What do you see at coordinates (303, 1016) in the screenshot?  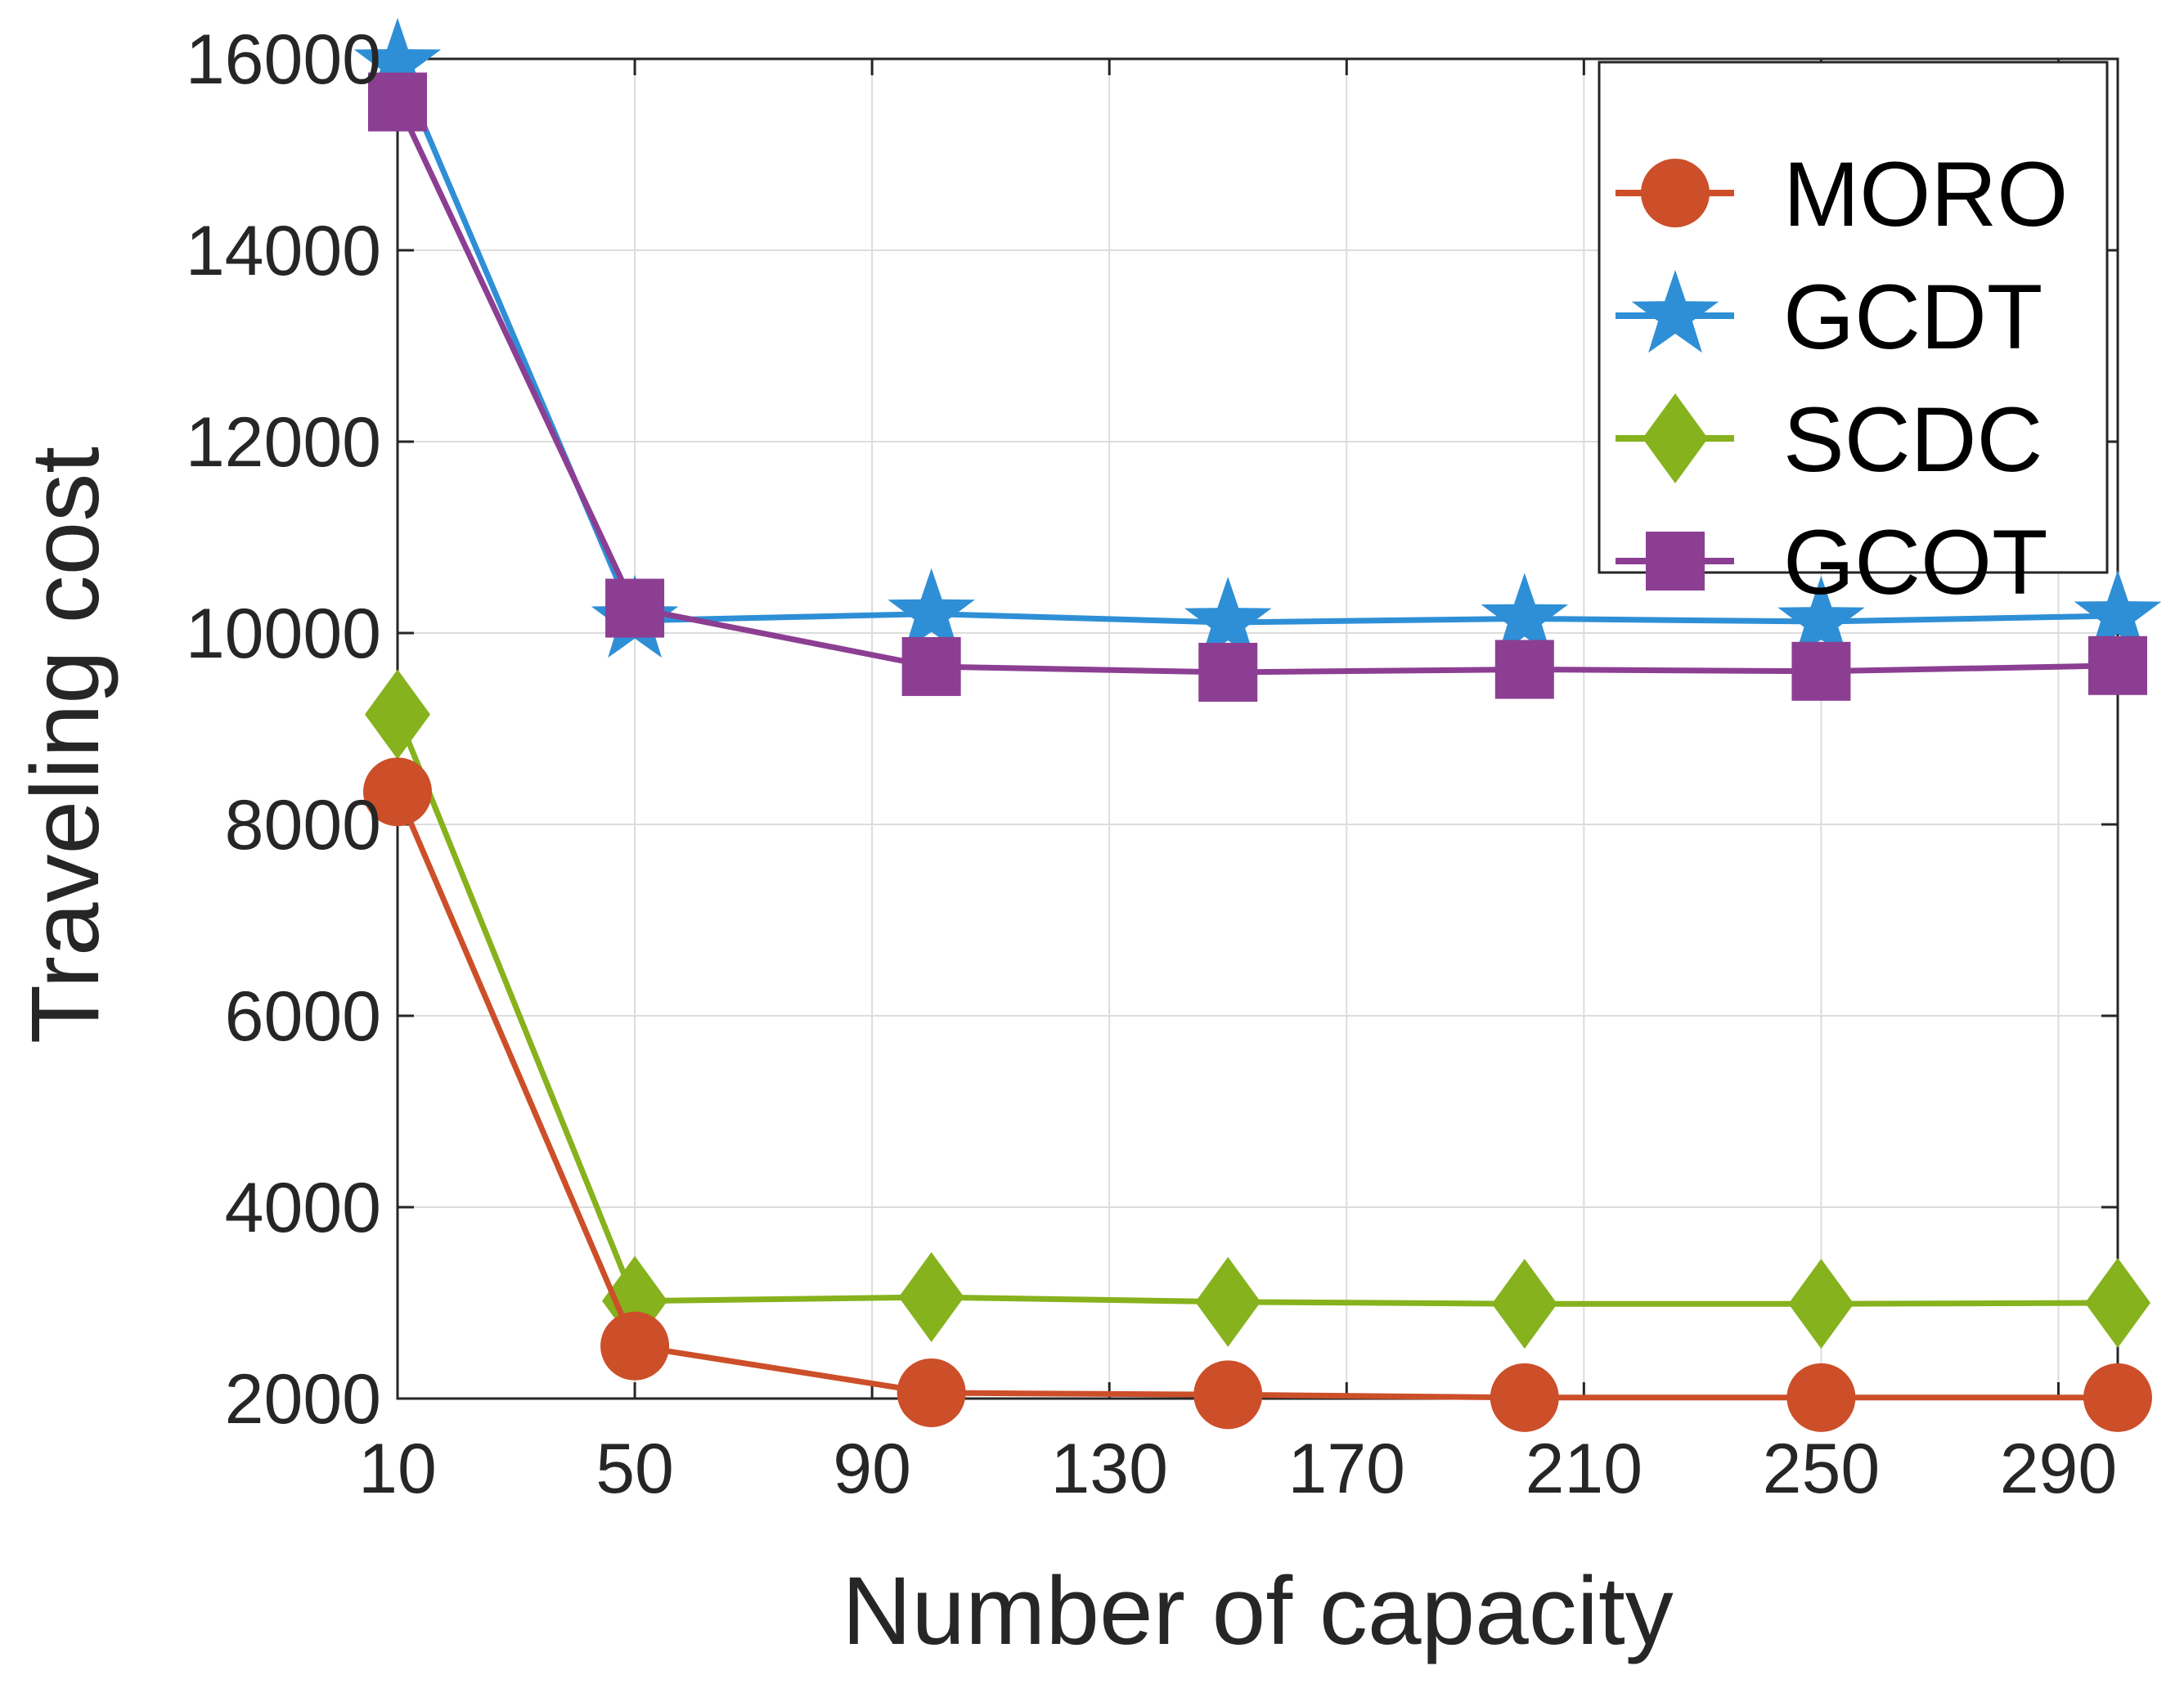 I see `y-tick-label: 6000` at bounding box center [303, 1016].